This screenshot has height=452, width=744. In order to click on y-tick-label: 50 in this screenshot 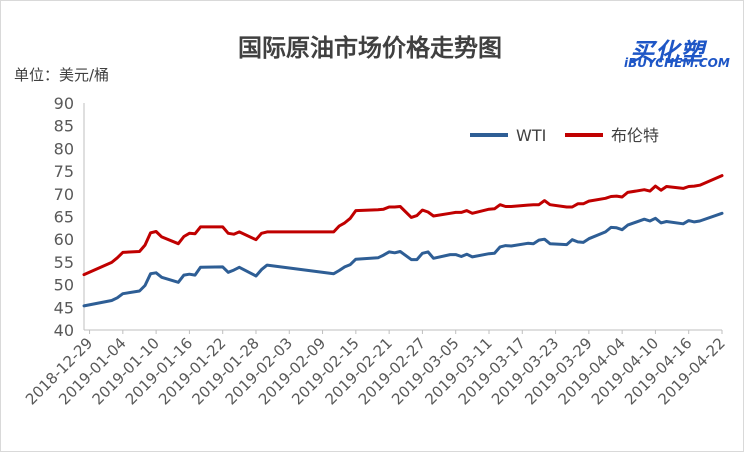, I will do `click(64, 285)`.